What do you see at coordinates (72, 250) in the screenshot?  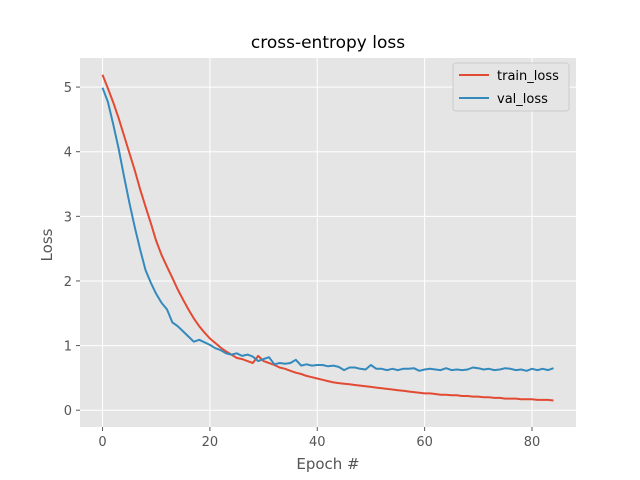 I see `y-axis-ticks: 0 1 2 3 4 5` at bounding box center [72, 250].